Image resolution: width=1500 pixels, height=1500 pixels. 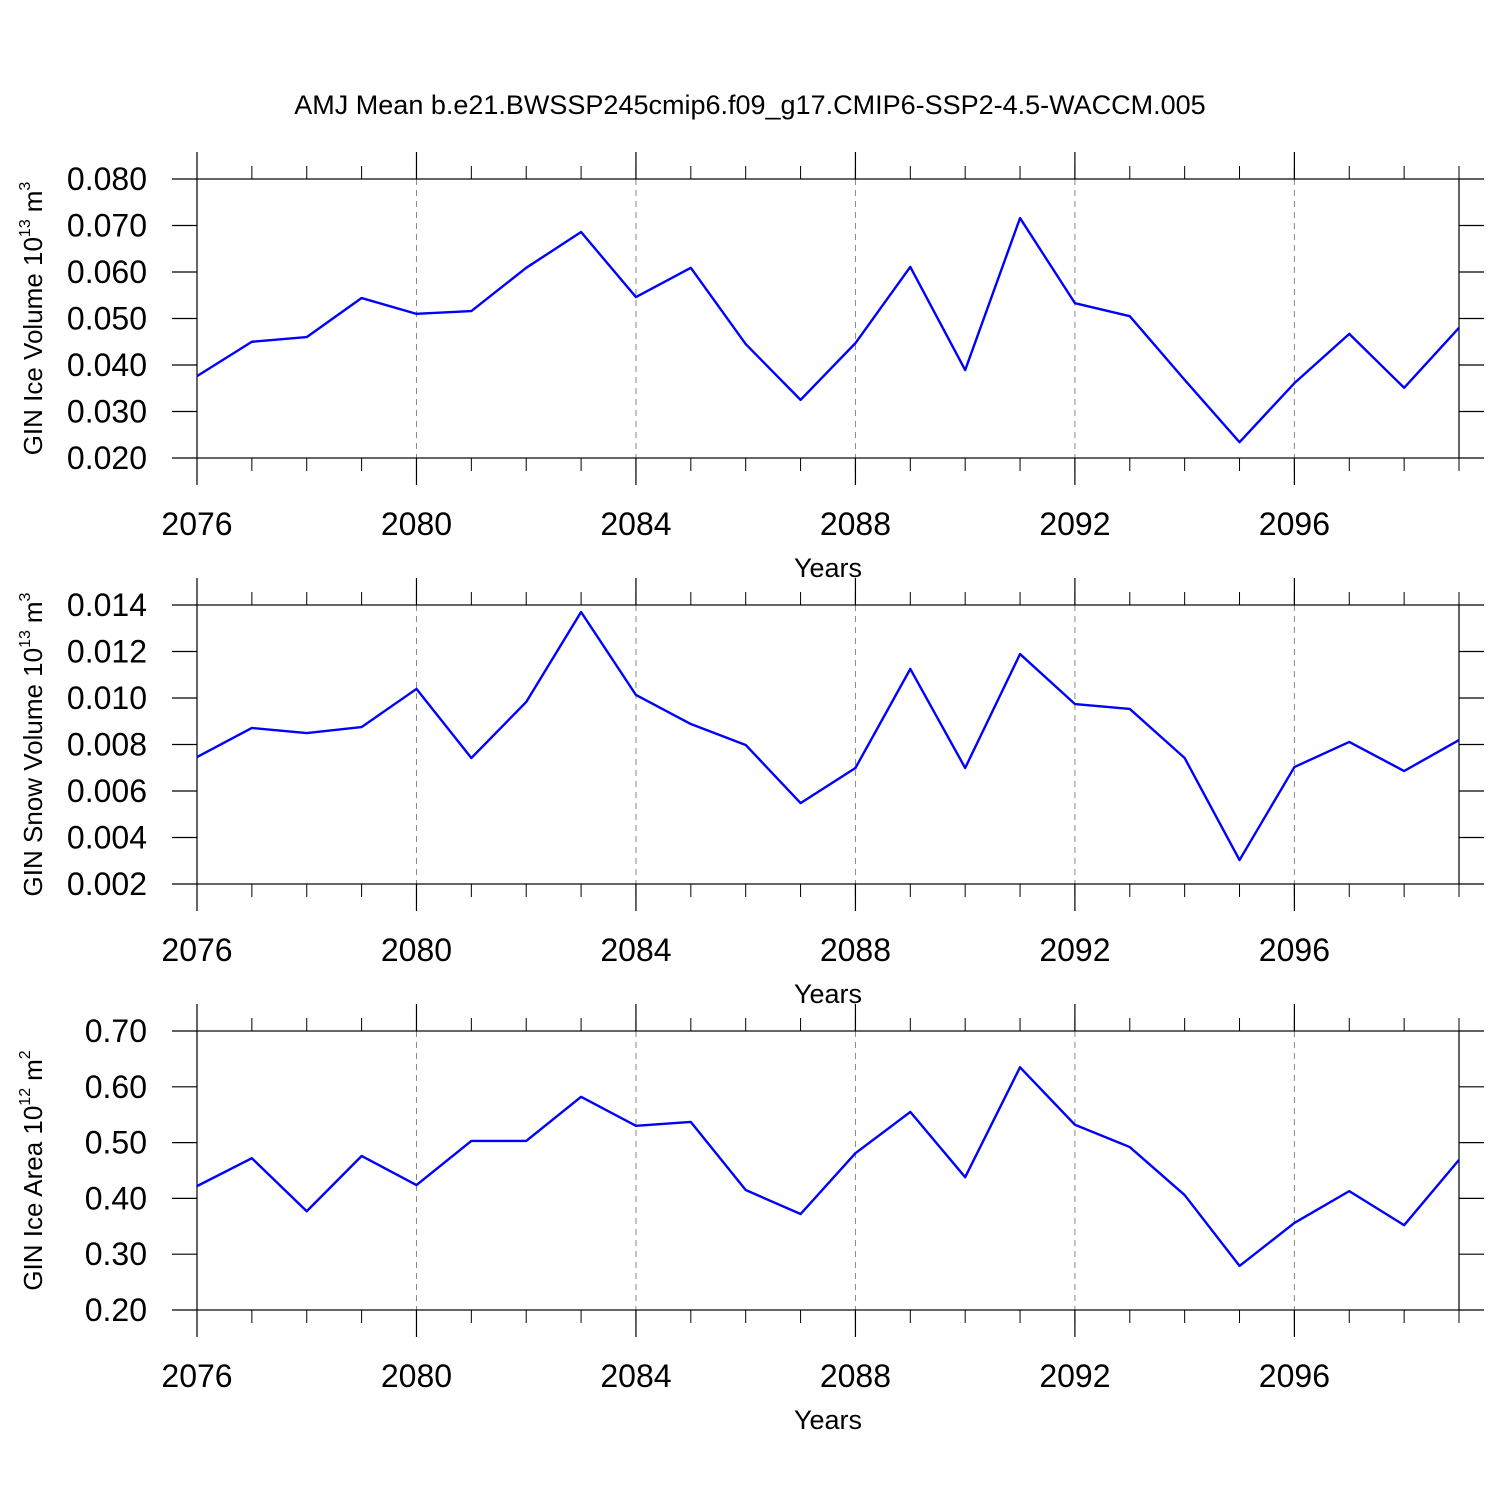 I want to click on y-axis-label-exp: 12, so click(x=25, y=1097).